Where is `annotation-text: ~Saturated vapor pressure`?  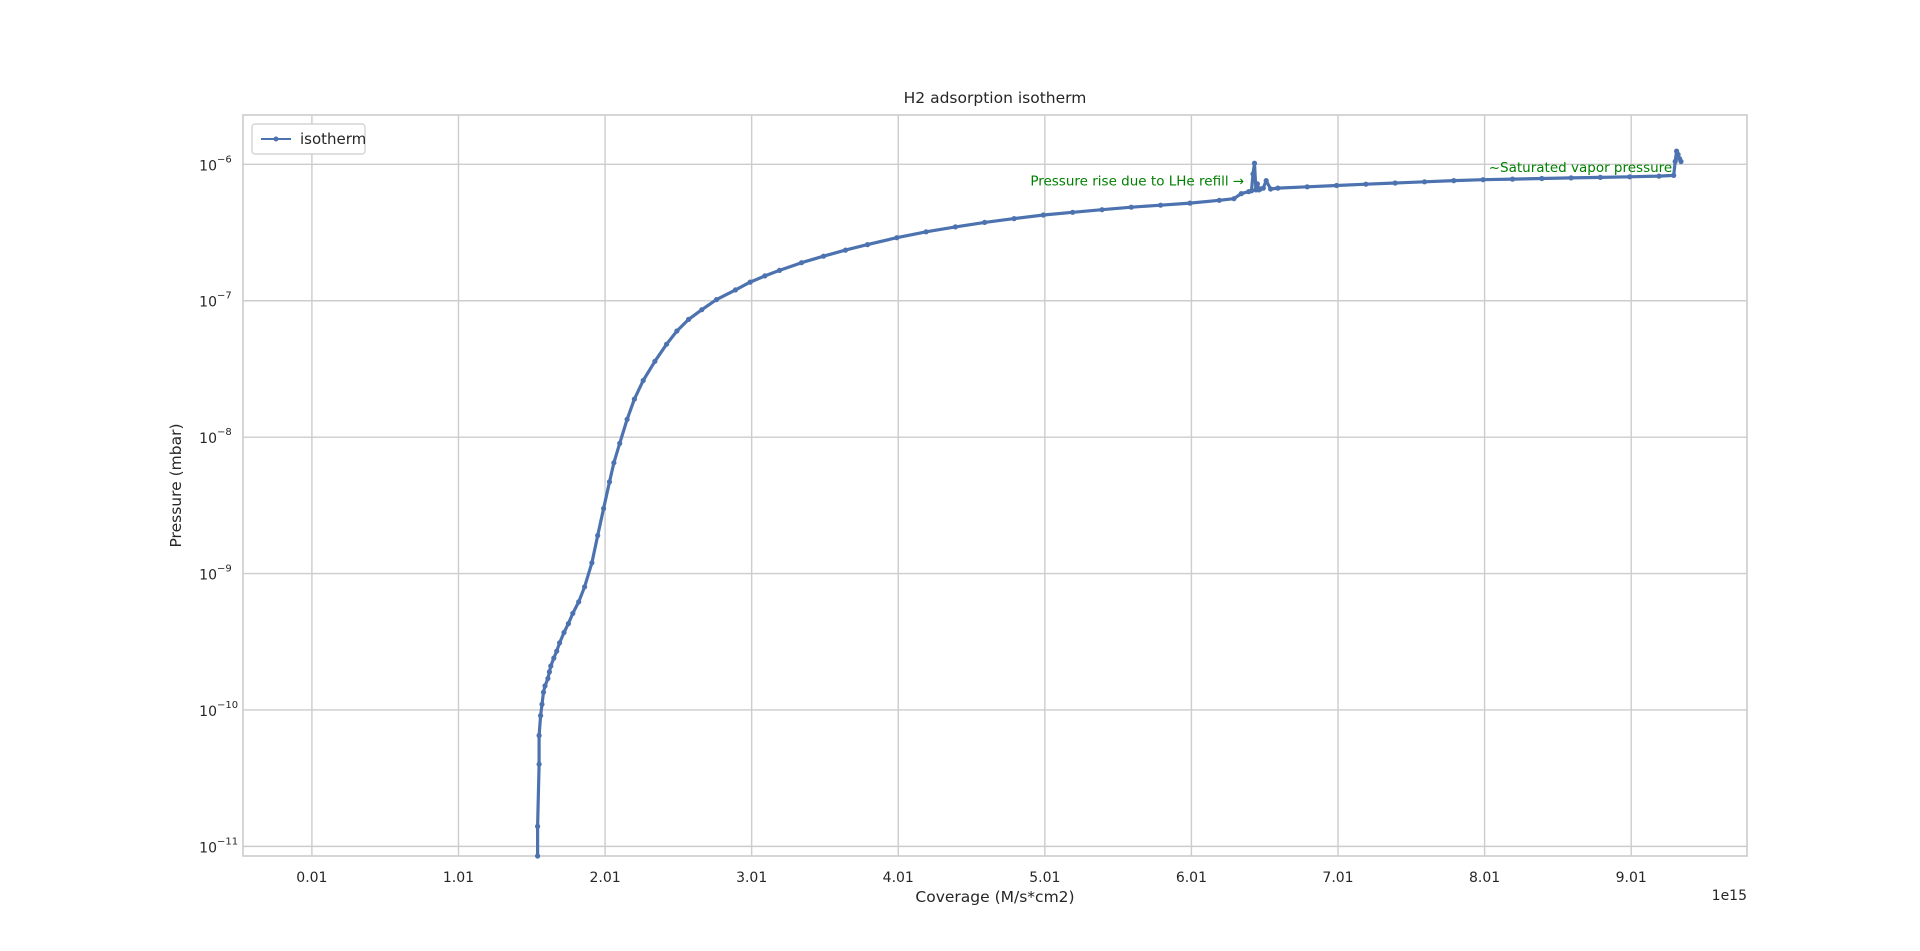
annotation-text: ~Saturated vapor pressure is located at coordinates (1581, 168).